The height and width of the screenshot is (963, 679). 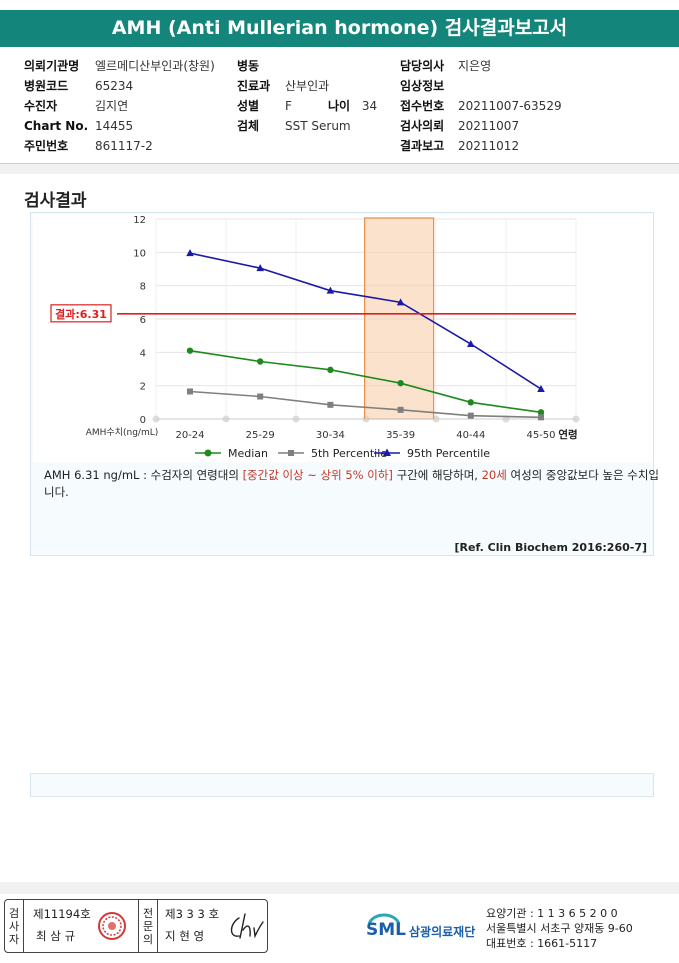 What do you see at coordinates (192, 925) in the screenshot?
I see `specialist-info: 제3 3 3 호 지 현 영` at bounding box center [192, 925].